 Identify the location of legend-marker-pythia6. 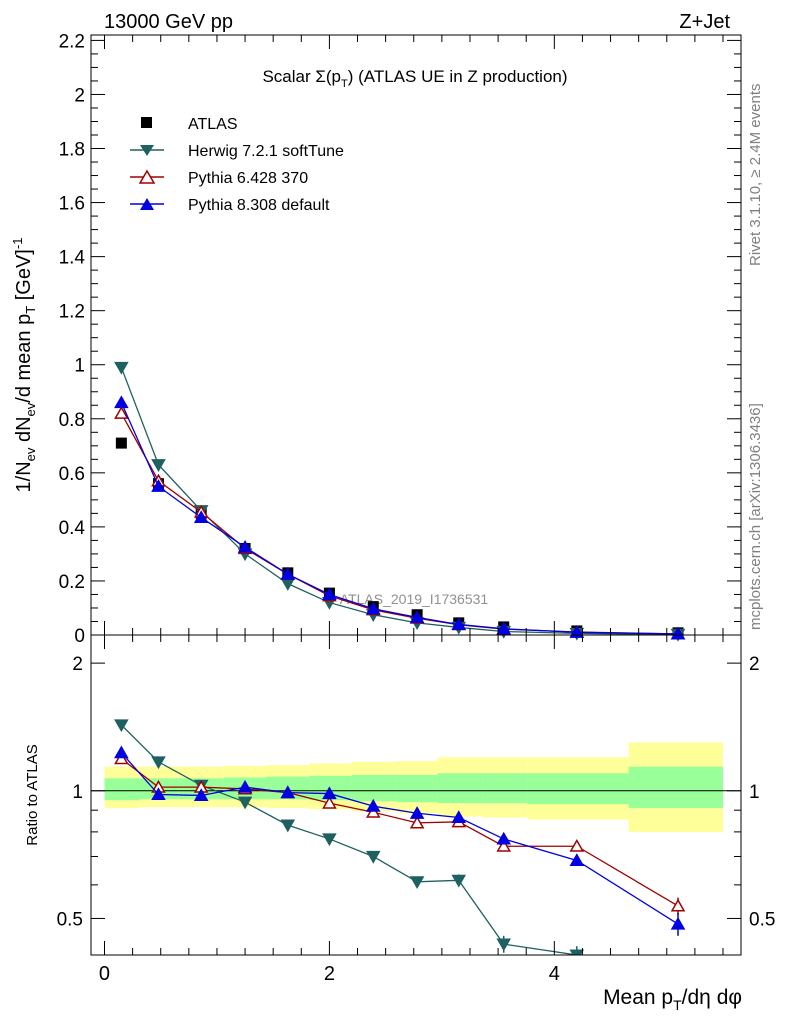
(147, 176).